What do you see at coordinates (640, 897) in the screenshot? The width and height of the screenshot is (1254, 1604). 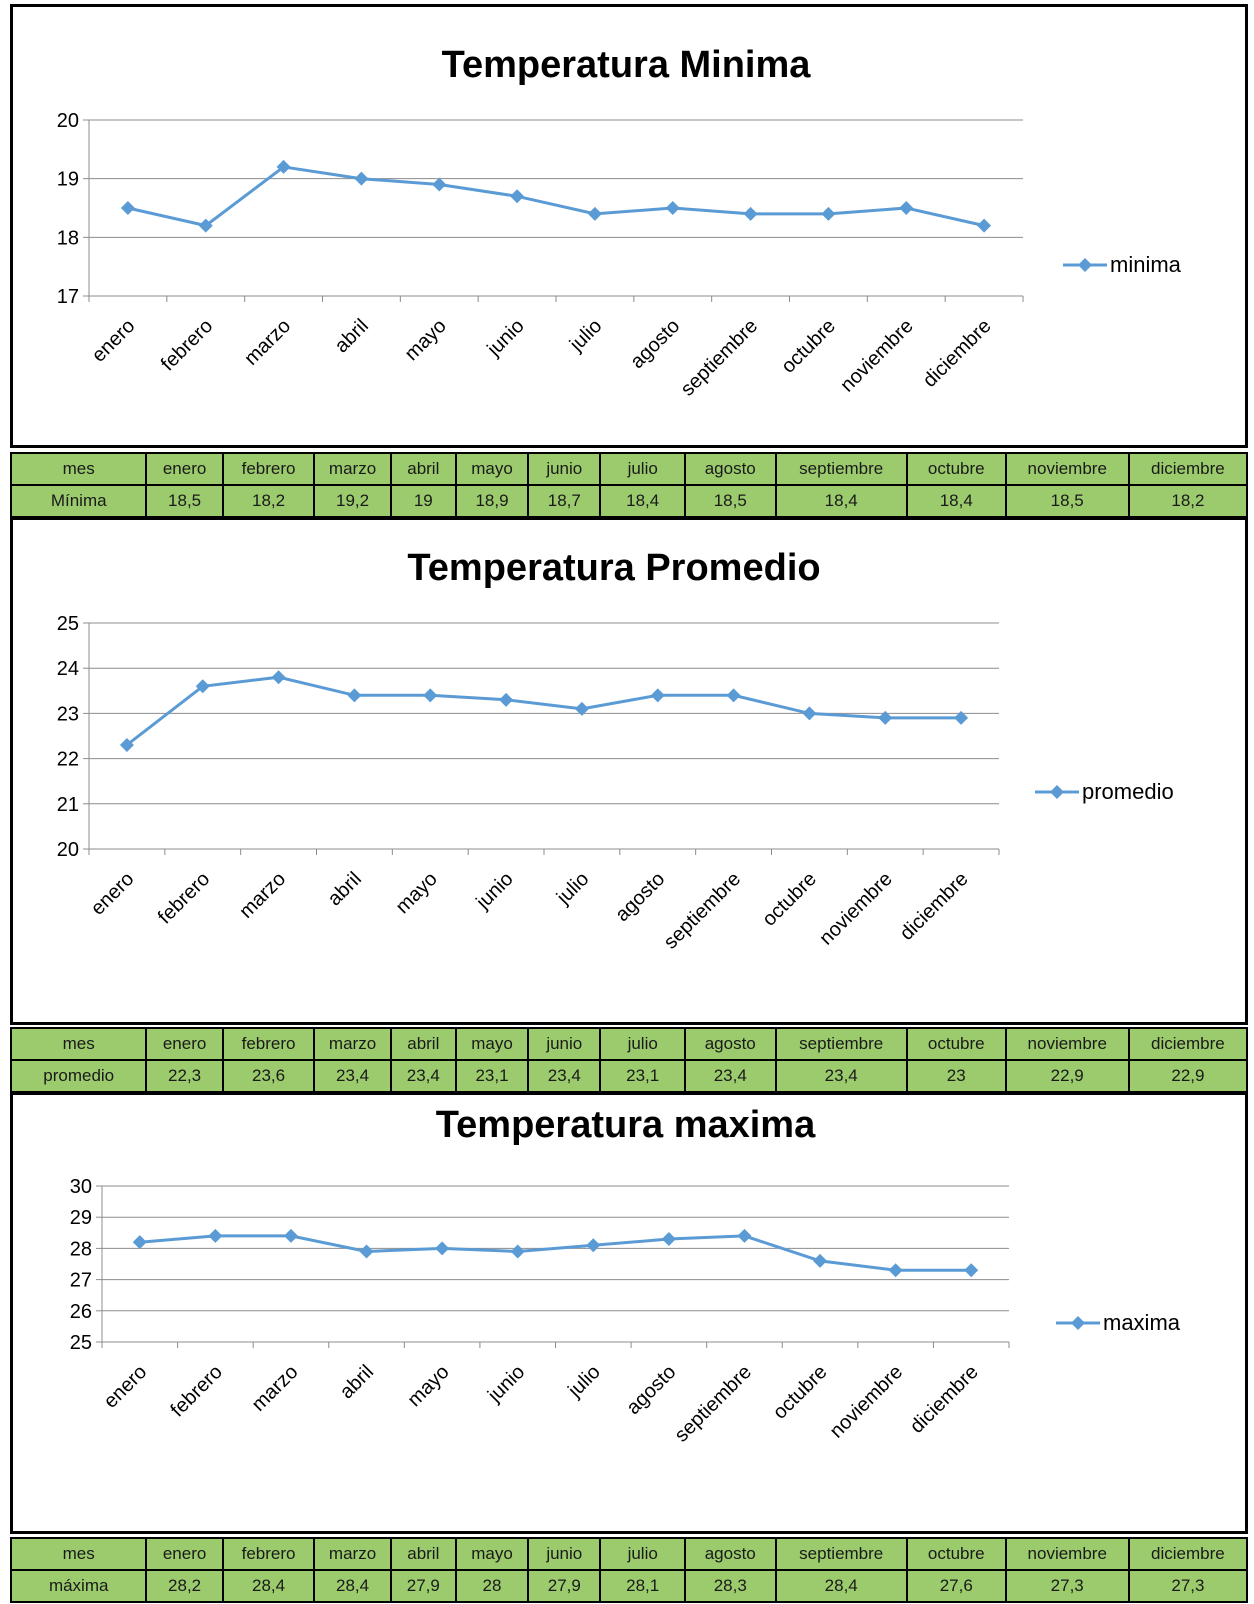 I see `x-tick-label: agosto` at bounding box center [640, 897].